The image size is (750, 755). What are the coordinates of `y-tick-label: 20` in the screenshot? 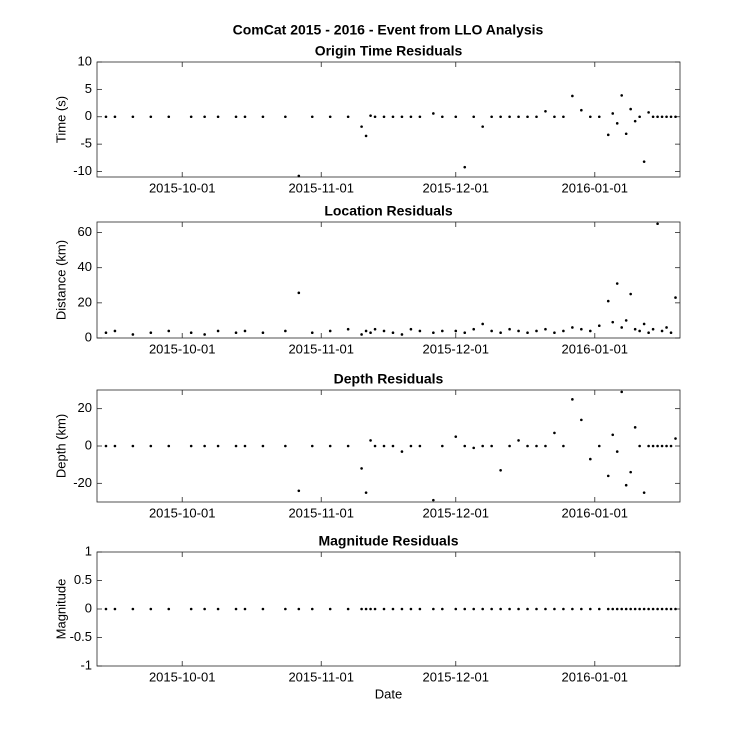 It's located at (85, 407).